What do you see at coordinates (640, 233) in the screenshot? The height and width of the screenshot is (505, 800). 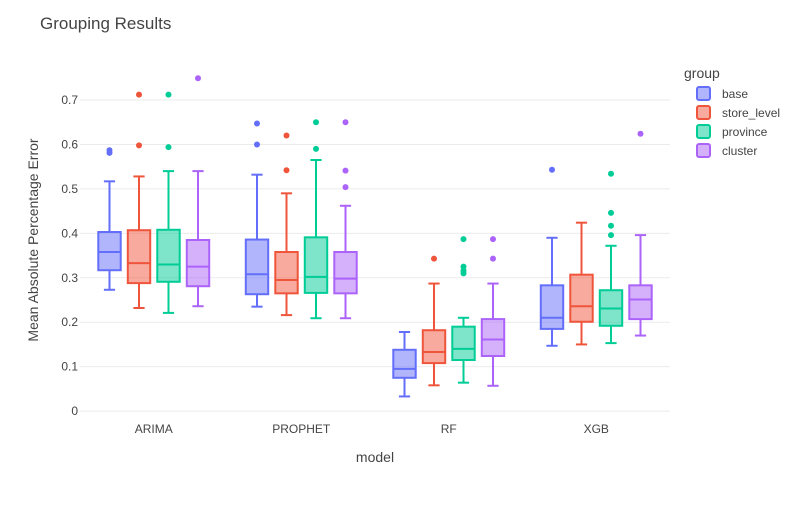 I see `box-cluster-XGB` at bounding box center [640, 233].